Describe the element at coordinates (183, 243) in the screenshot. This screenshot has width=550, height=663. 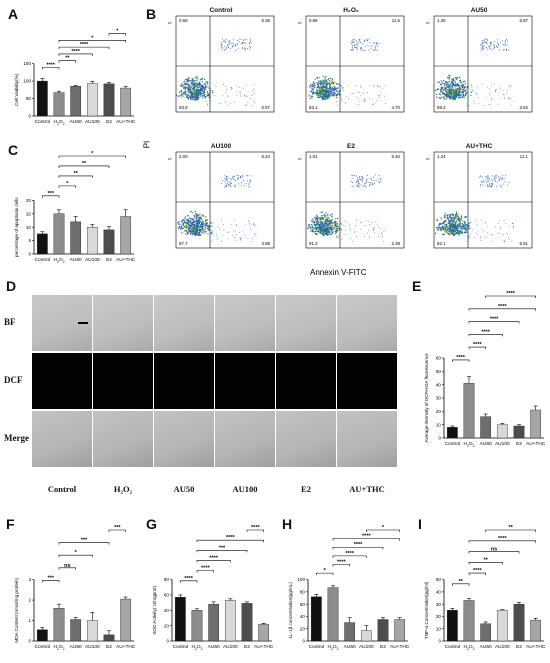
I see `quadrant-value: 87.7` at that location.